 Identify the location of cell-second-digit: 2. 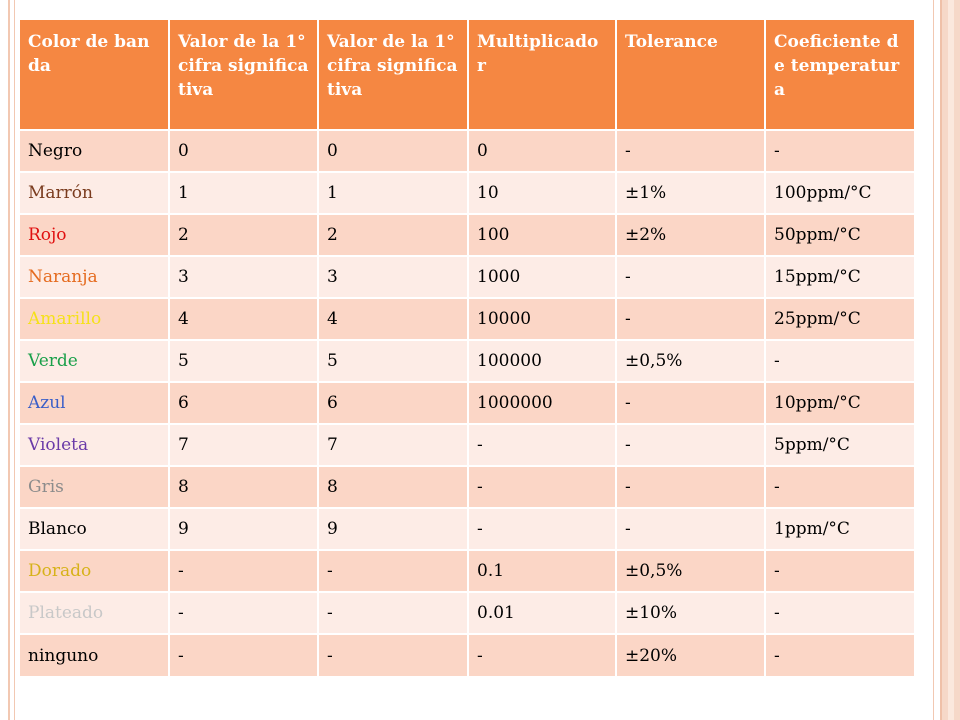
(393, 234).